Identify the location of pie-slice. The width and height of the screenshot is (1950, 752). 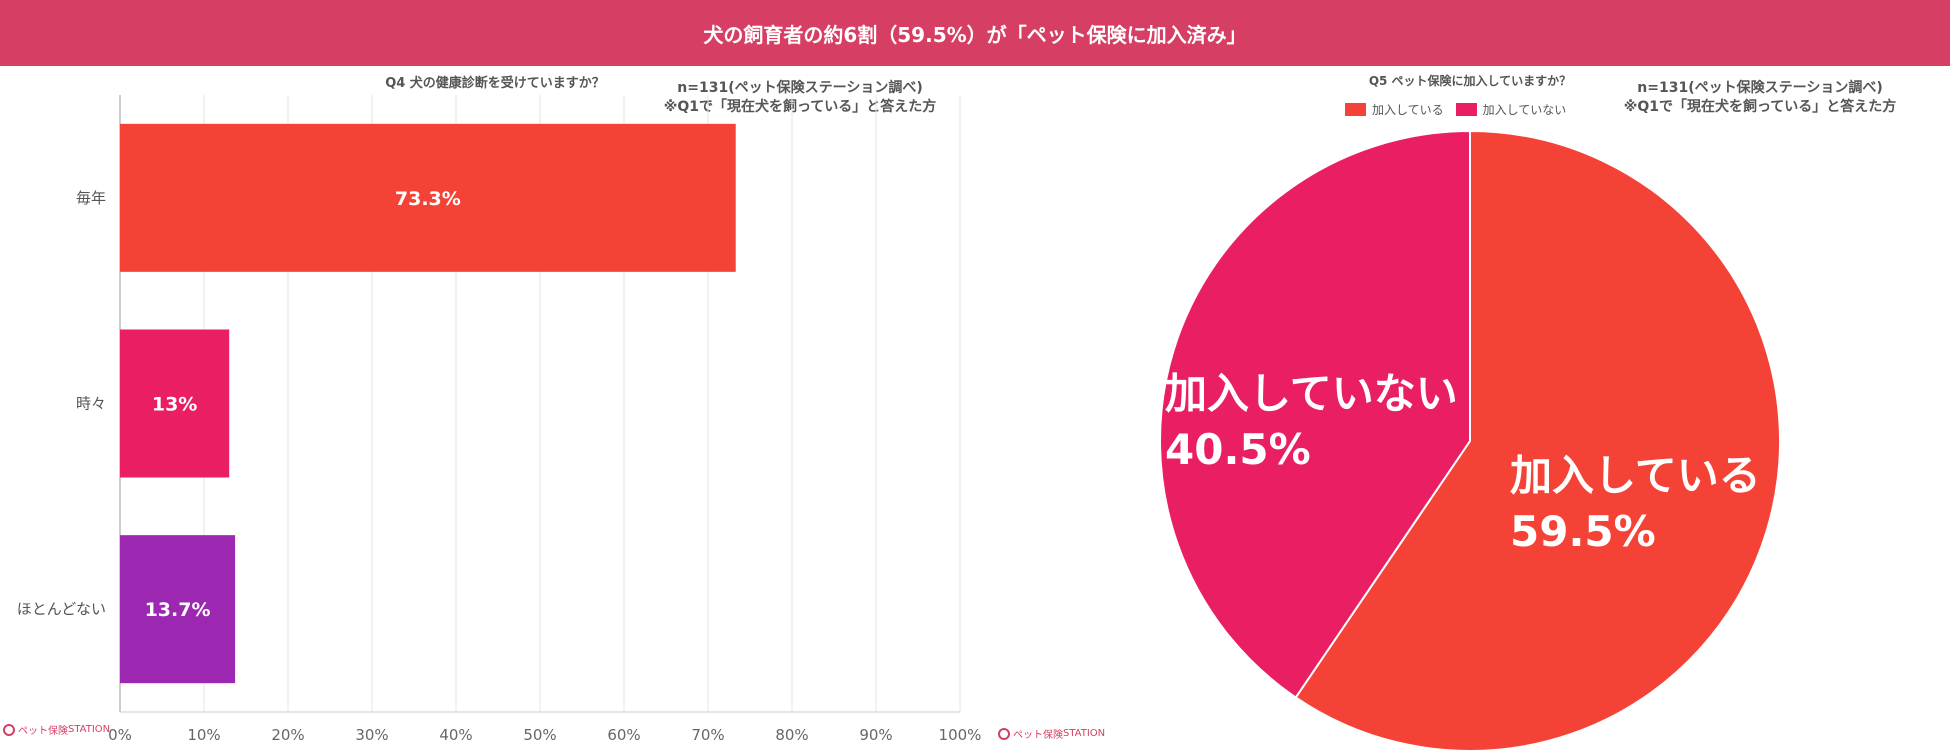
(1315, 414).